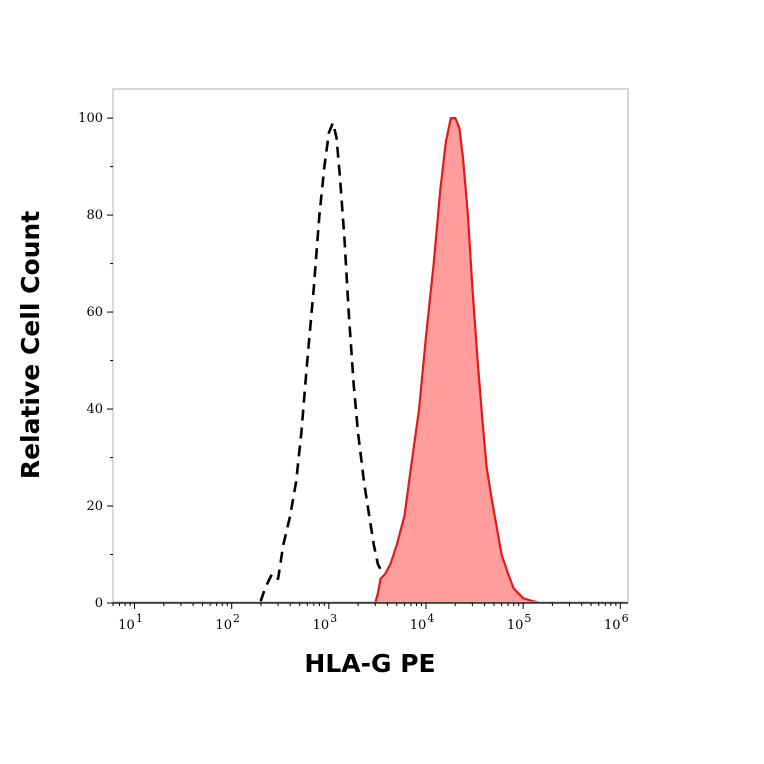  Describe the element at coordinates (95, 361) in the screenshot. I see `y-axis: 0 20 40 60 80 100` at that location.